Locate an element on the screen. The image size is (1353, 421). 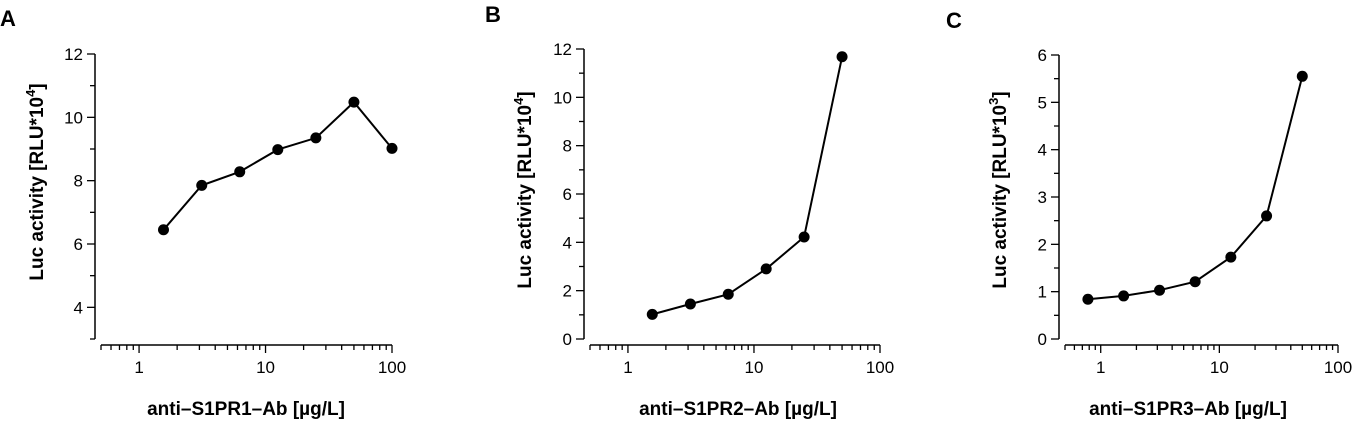
panel-b-y-tick-label: 4 is located at coordinates (567, 242).